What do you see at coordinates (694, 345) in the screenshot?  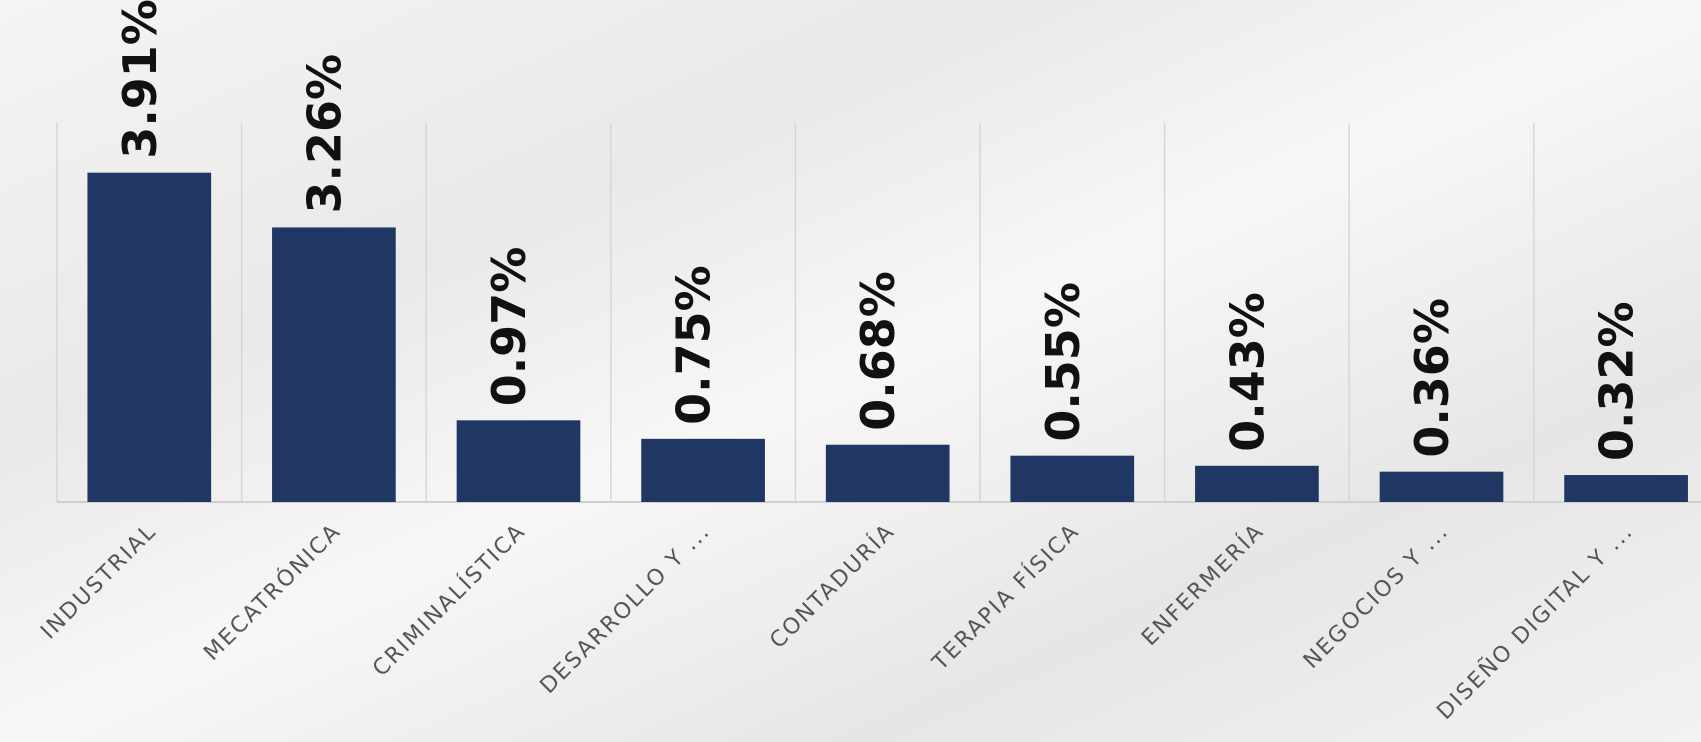 I see `value-label: 0.75%` at bounding box center [694, 345].